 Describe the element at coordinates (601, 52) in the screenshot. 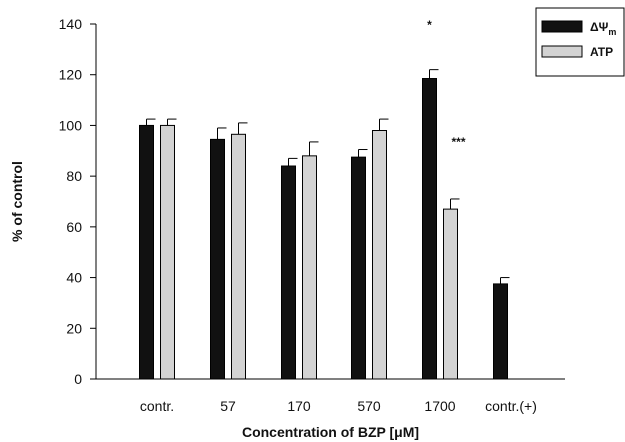

I see `legend-label: ATP` at that location.